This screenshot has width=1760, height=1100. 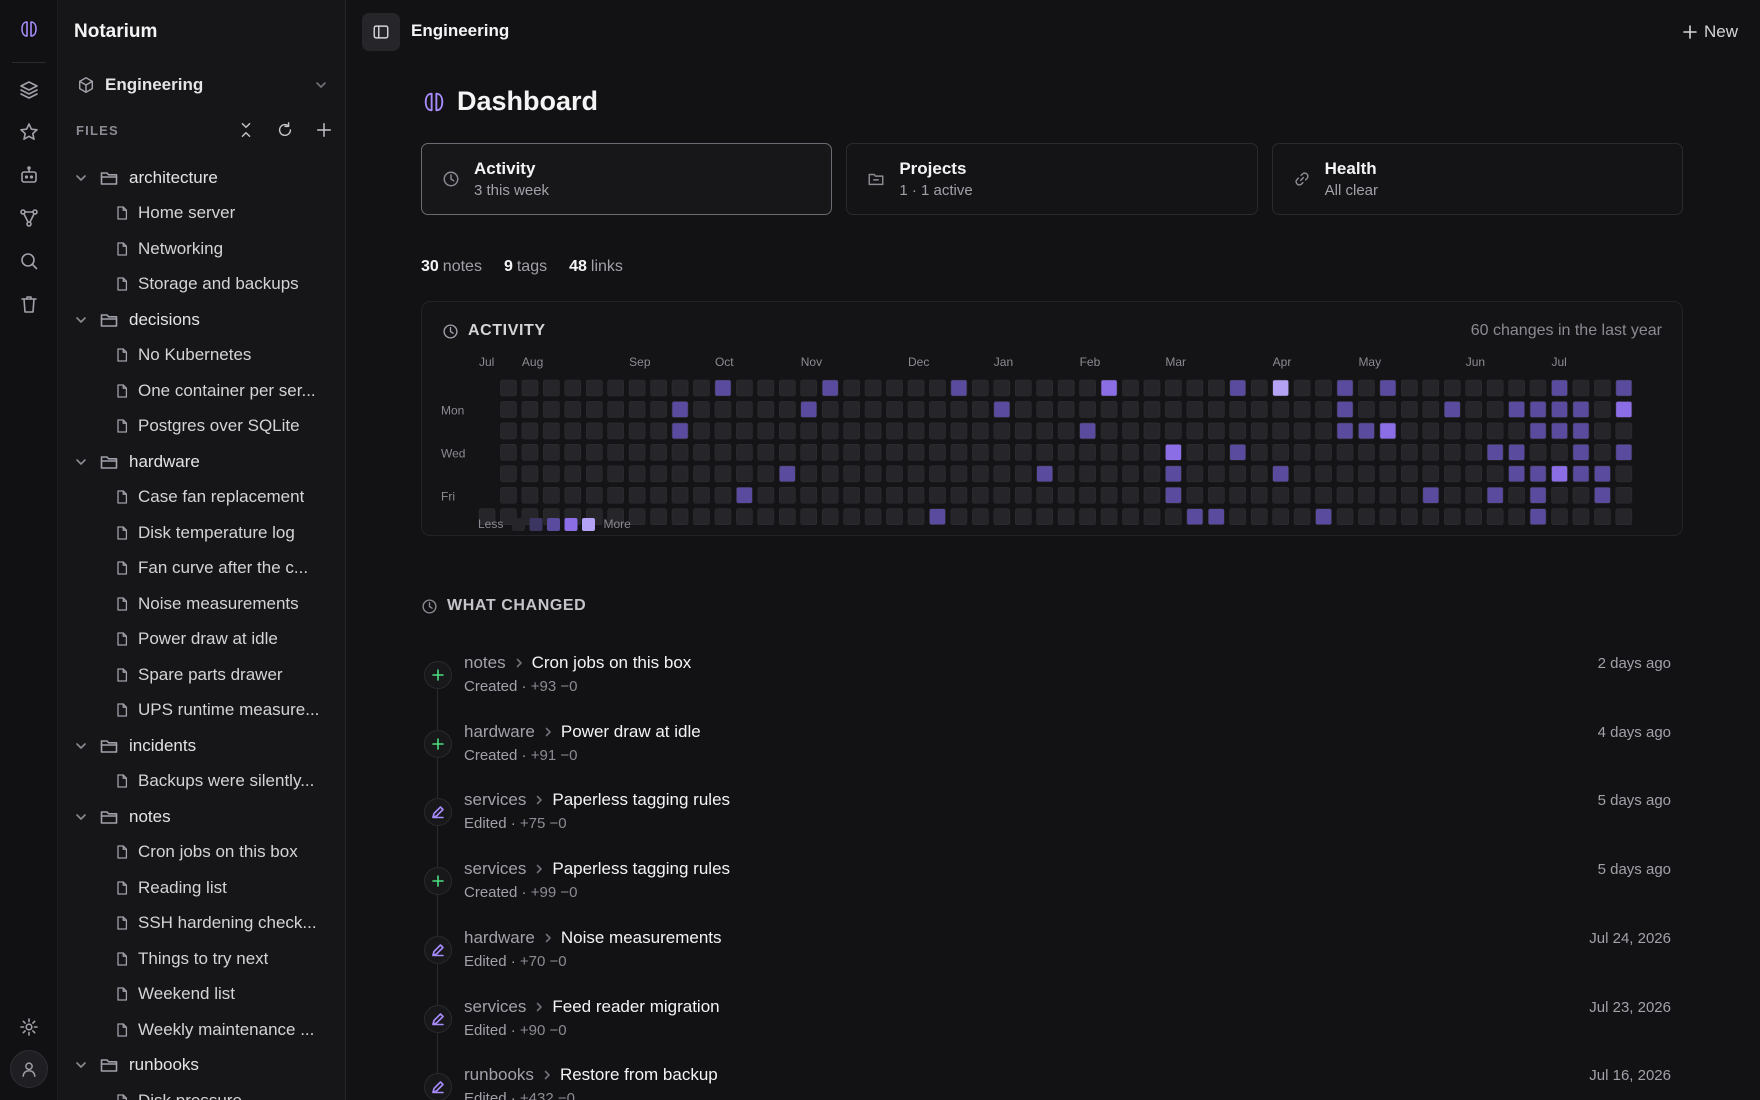 What do you see at coordinates (81, 178) in the screenshot?
I see `chevron-down-icon` at bounding box center [81, 178].